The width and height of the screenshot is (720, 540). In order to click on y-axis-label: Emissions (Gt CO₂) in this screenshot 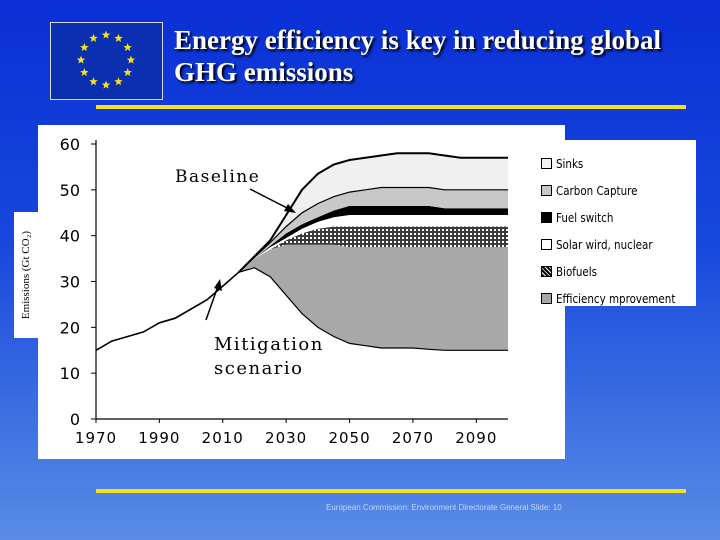, I will do `click(26, 275)`.